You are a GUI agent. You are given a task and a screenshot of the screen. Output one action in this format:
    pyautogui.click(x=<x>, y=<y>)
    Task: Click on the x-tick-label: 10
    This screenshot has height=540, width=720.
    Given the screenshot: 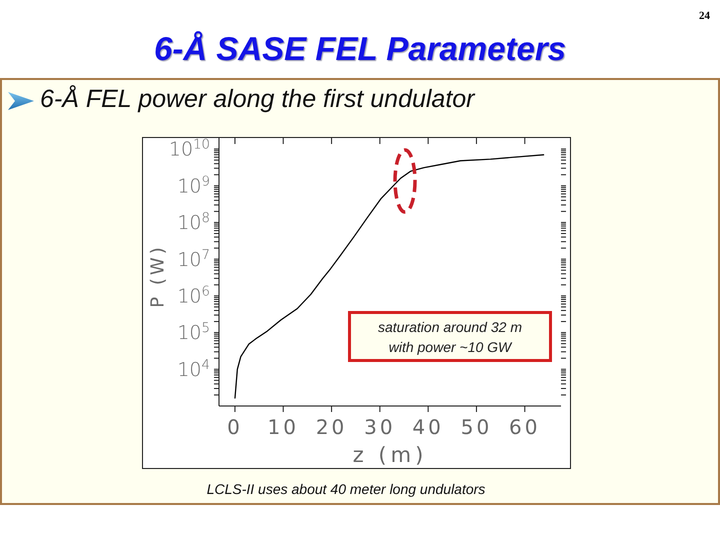 What is the action you would take?
    pyautogui.click(x=283, y=427)
    